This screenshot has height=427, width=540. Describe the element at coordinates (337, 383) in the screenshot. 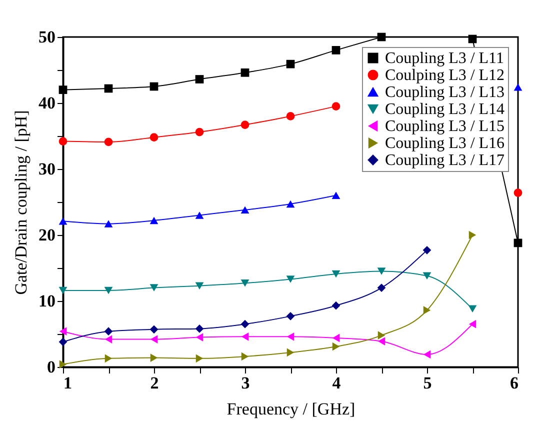

I see `x-tick-label: 4` at that location.